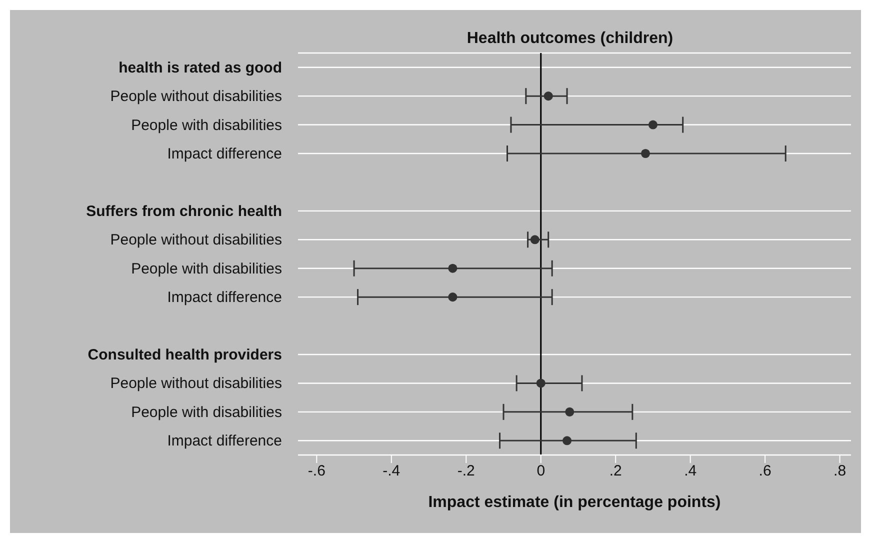  Describe the element at coordinates (391, 471) in the screenshot. I see `x-tick-label: -.4` at that location.